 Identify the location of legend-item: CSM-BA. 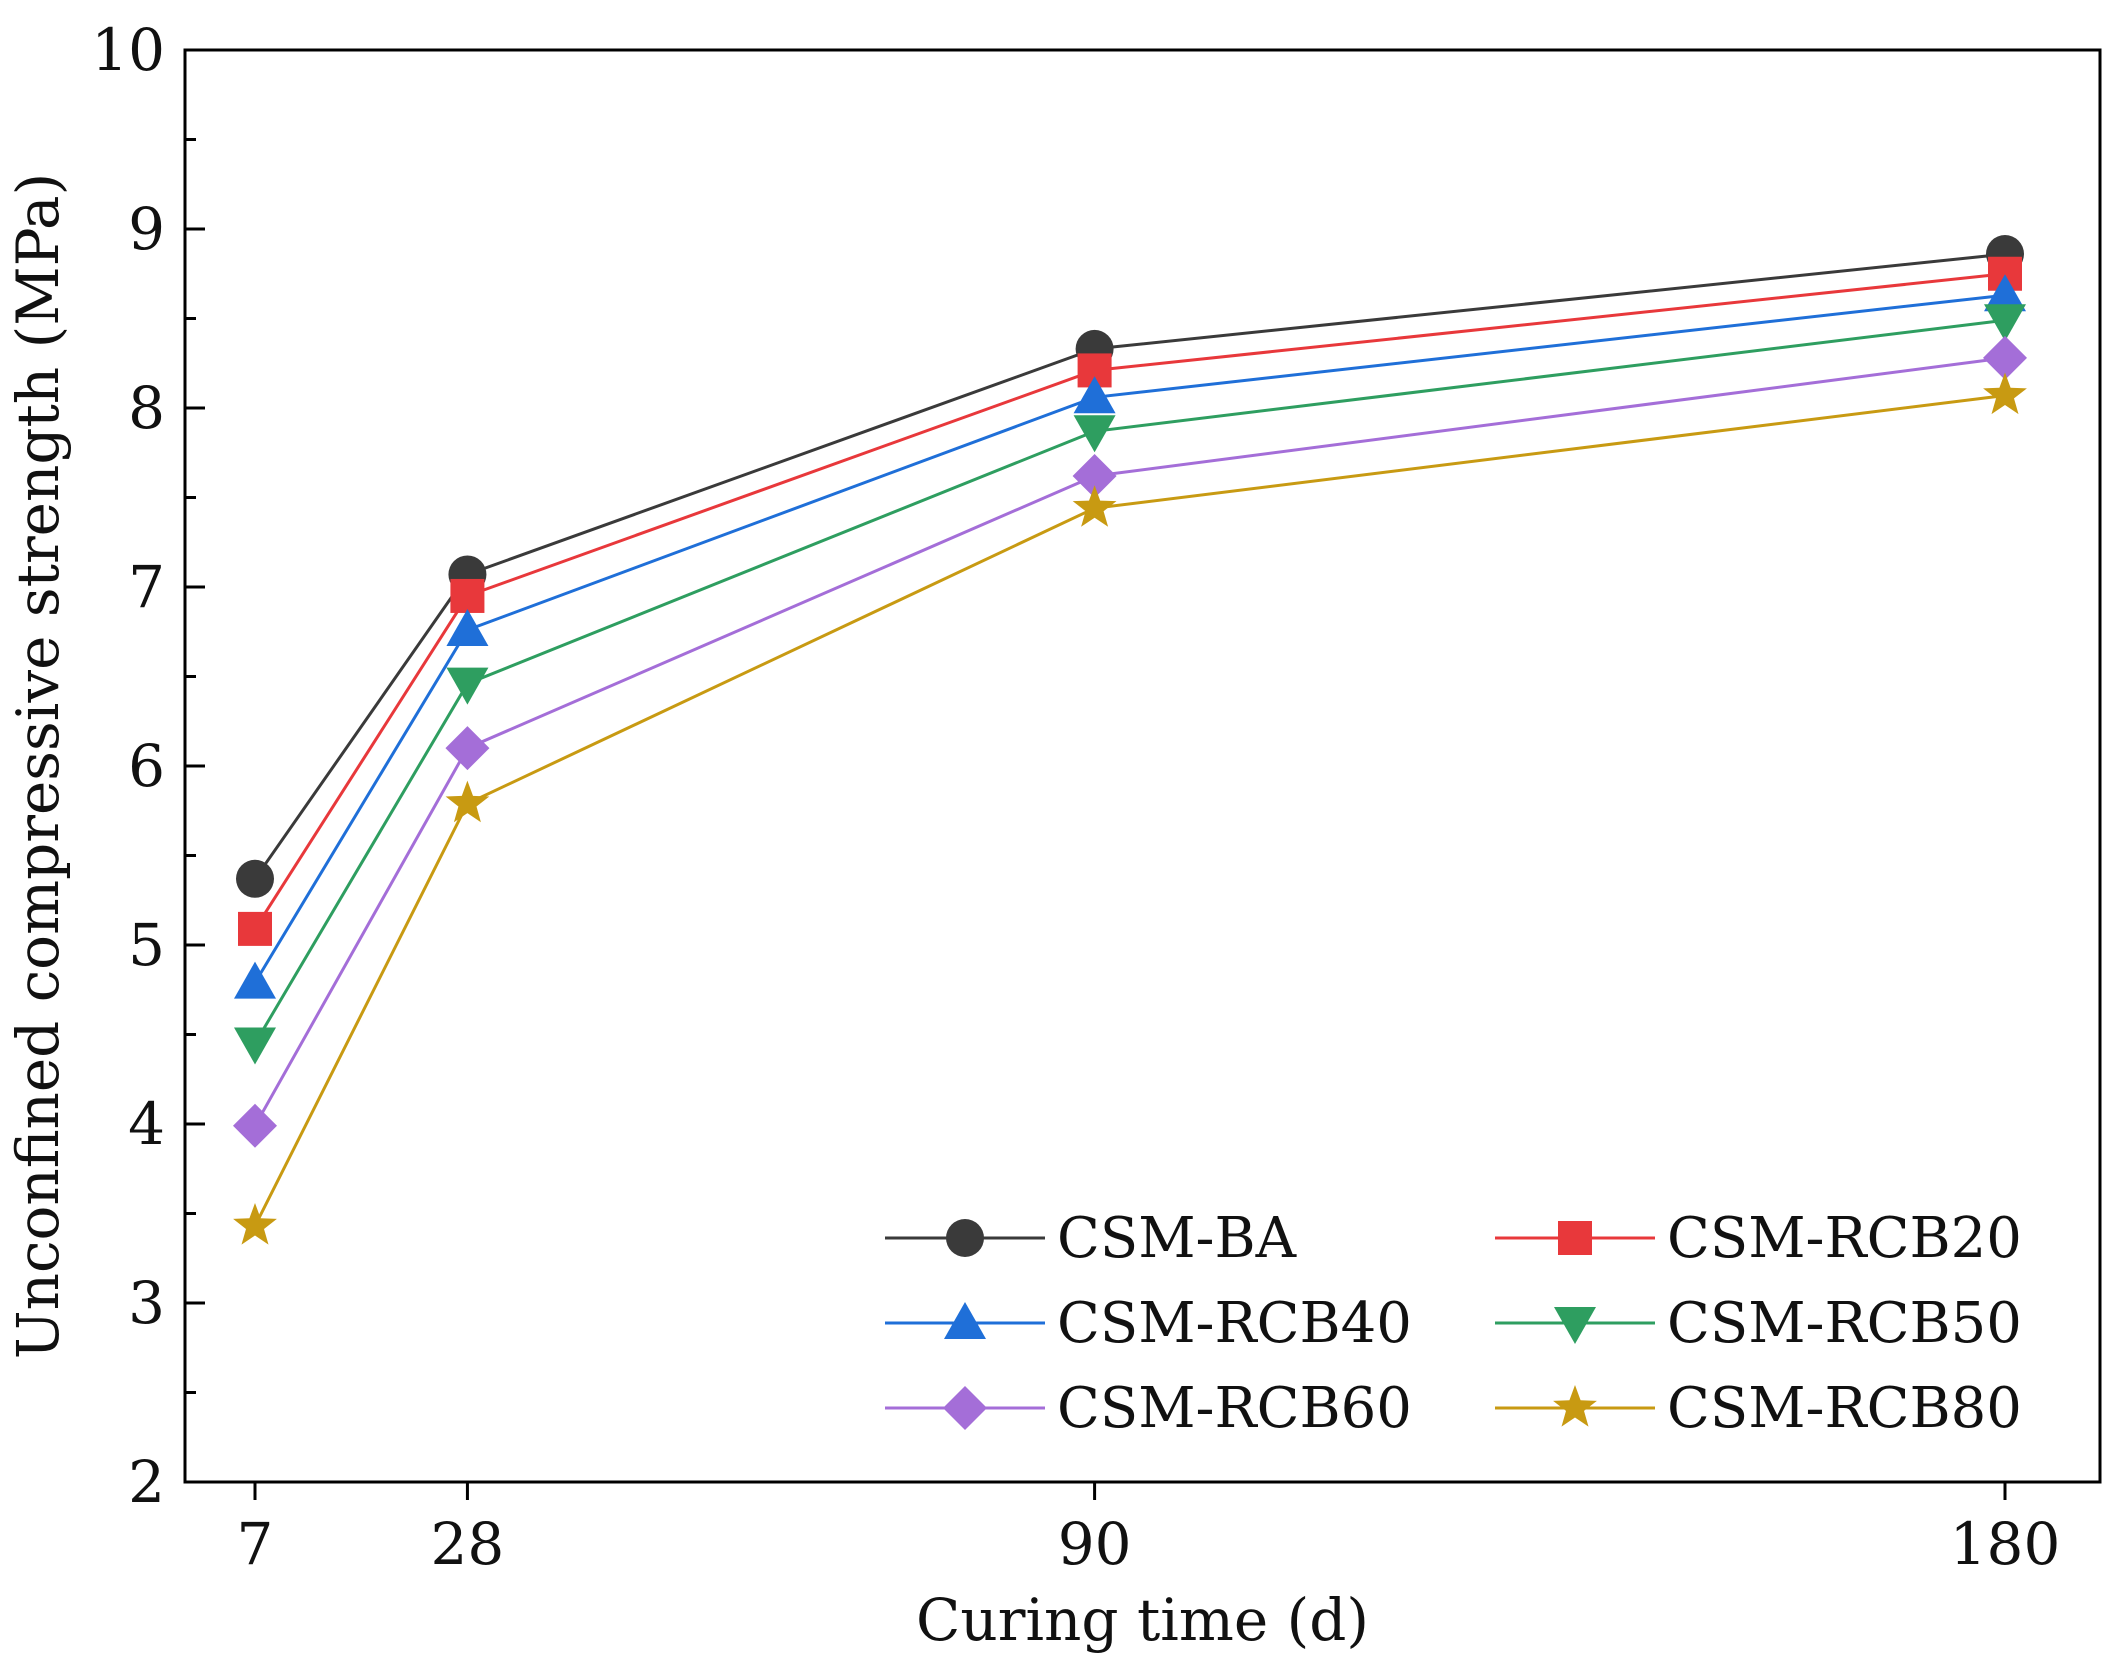
(1091, 1238).